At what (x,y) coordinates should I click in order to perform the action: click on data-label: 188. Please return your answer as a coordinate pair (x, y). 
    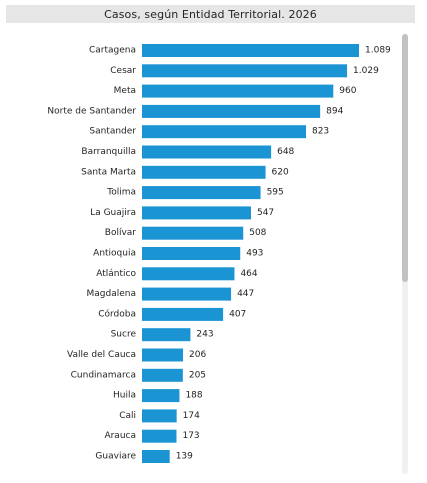
    Looking at the image, I should click on (193, 396).